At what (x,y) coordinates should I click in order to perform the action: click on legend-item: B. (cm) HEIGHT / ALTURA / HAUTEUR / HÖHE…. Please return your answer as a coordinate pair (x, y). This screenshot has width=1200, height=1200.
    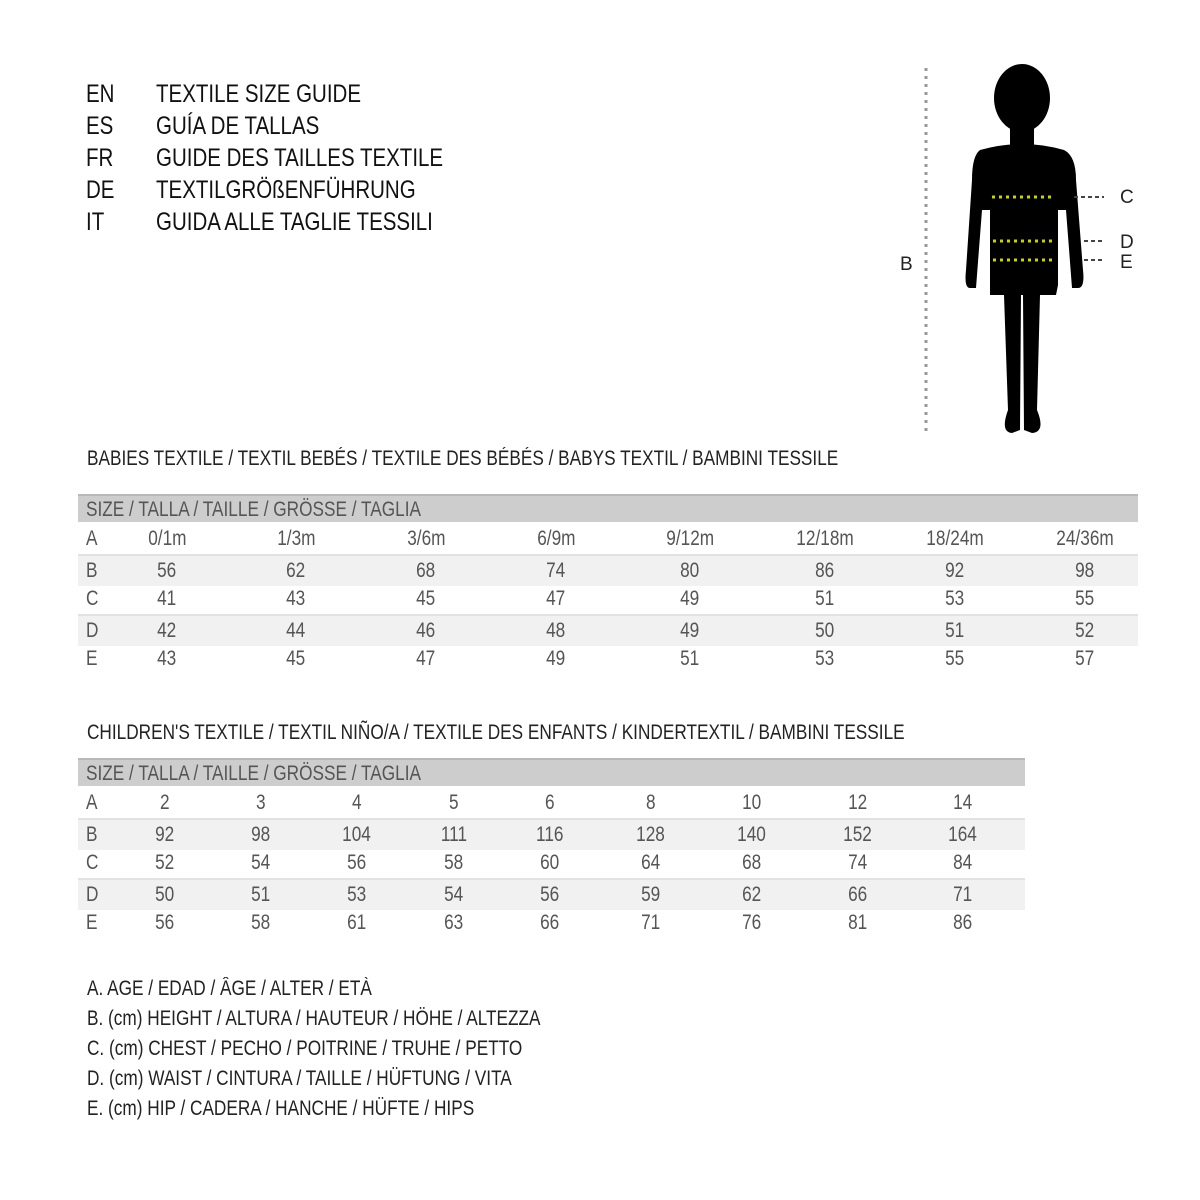
    Looking at the image, I should click on (314, 1018).